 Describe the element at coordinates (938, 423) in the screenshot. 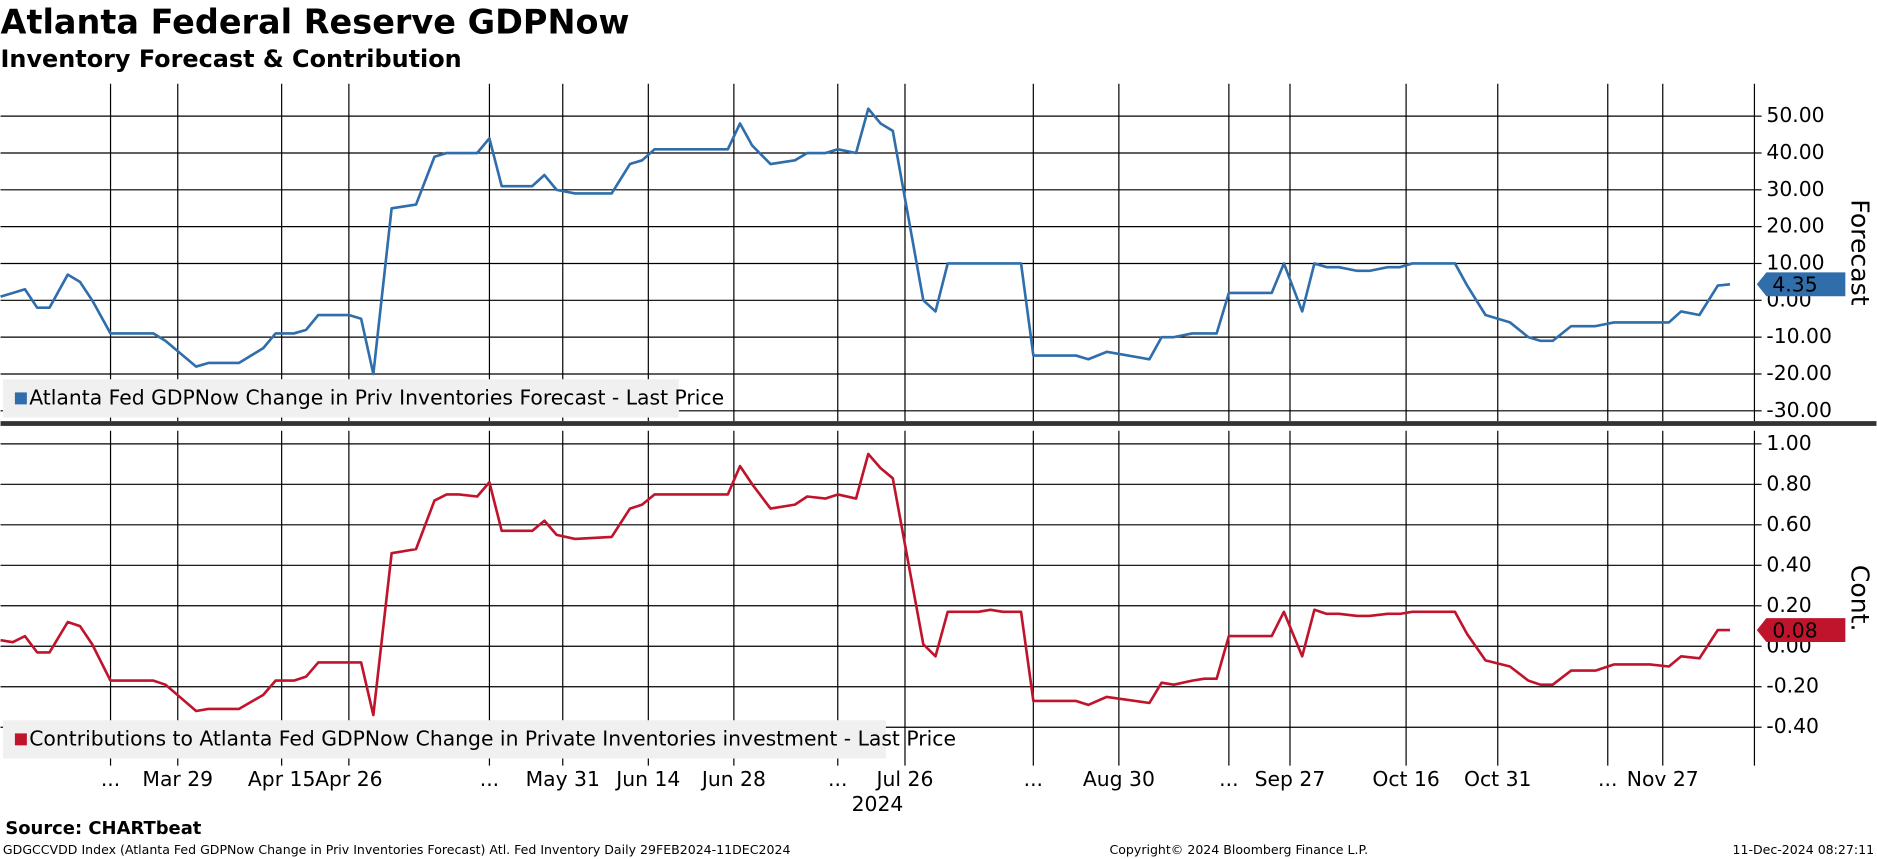

I see `panel-separator` at that location.